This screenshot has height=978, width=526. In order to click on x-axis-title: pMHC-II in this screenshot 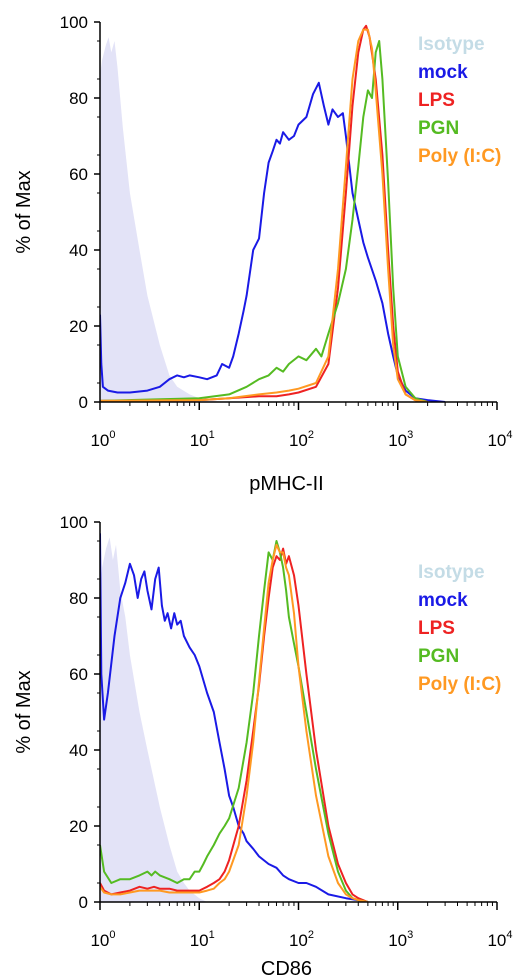, I will do `click(286, 484)`.